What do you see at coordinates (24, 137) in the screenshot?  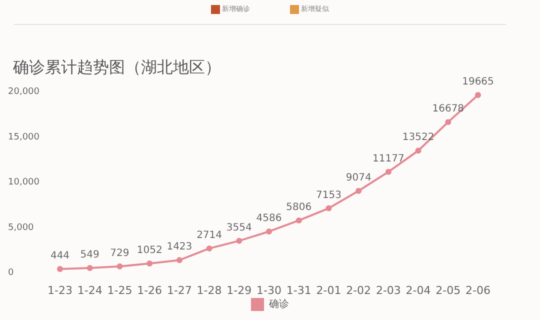 I see `y-tick-label: 15,000` at bounding box center [24, 137].